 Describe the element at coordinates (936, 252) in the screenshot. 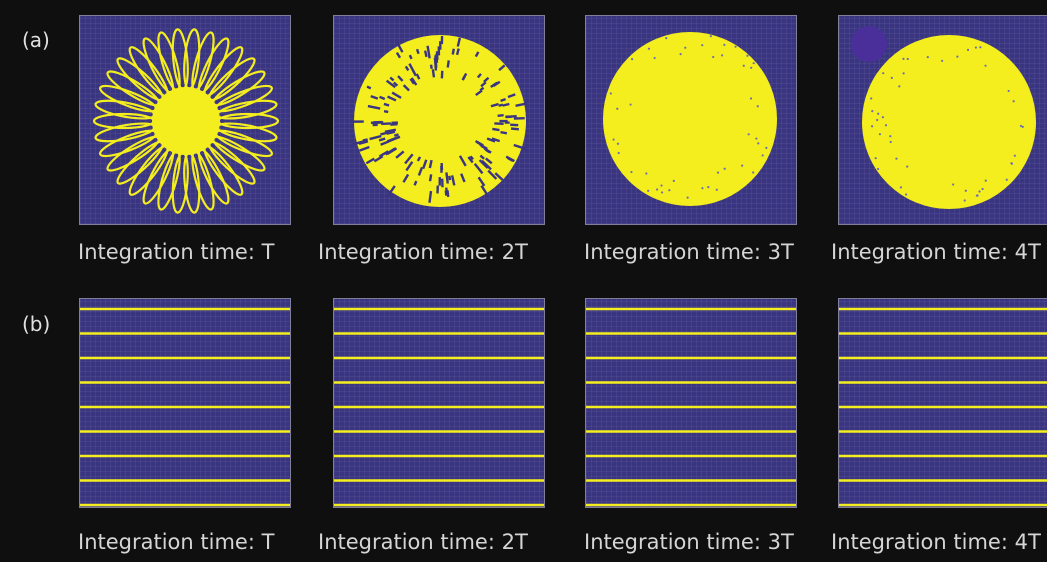

I see `caption-a-4: Integration time: 4T` at that location.